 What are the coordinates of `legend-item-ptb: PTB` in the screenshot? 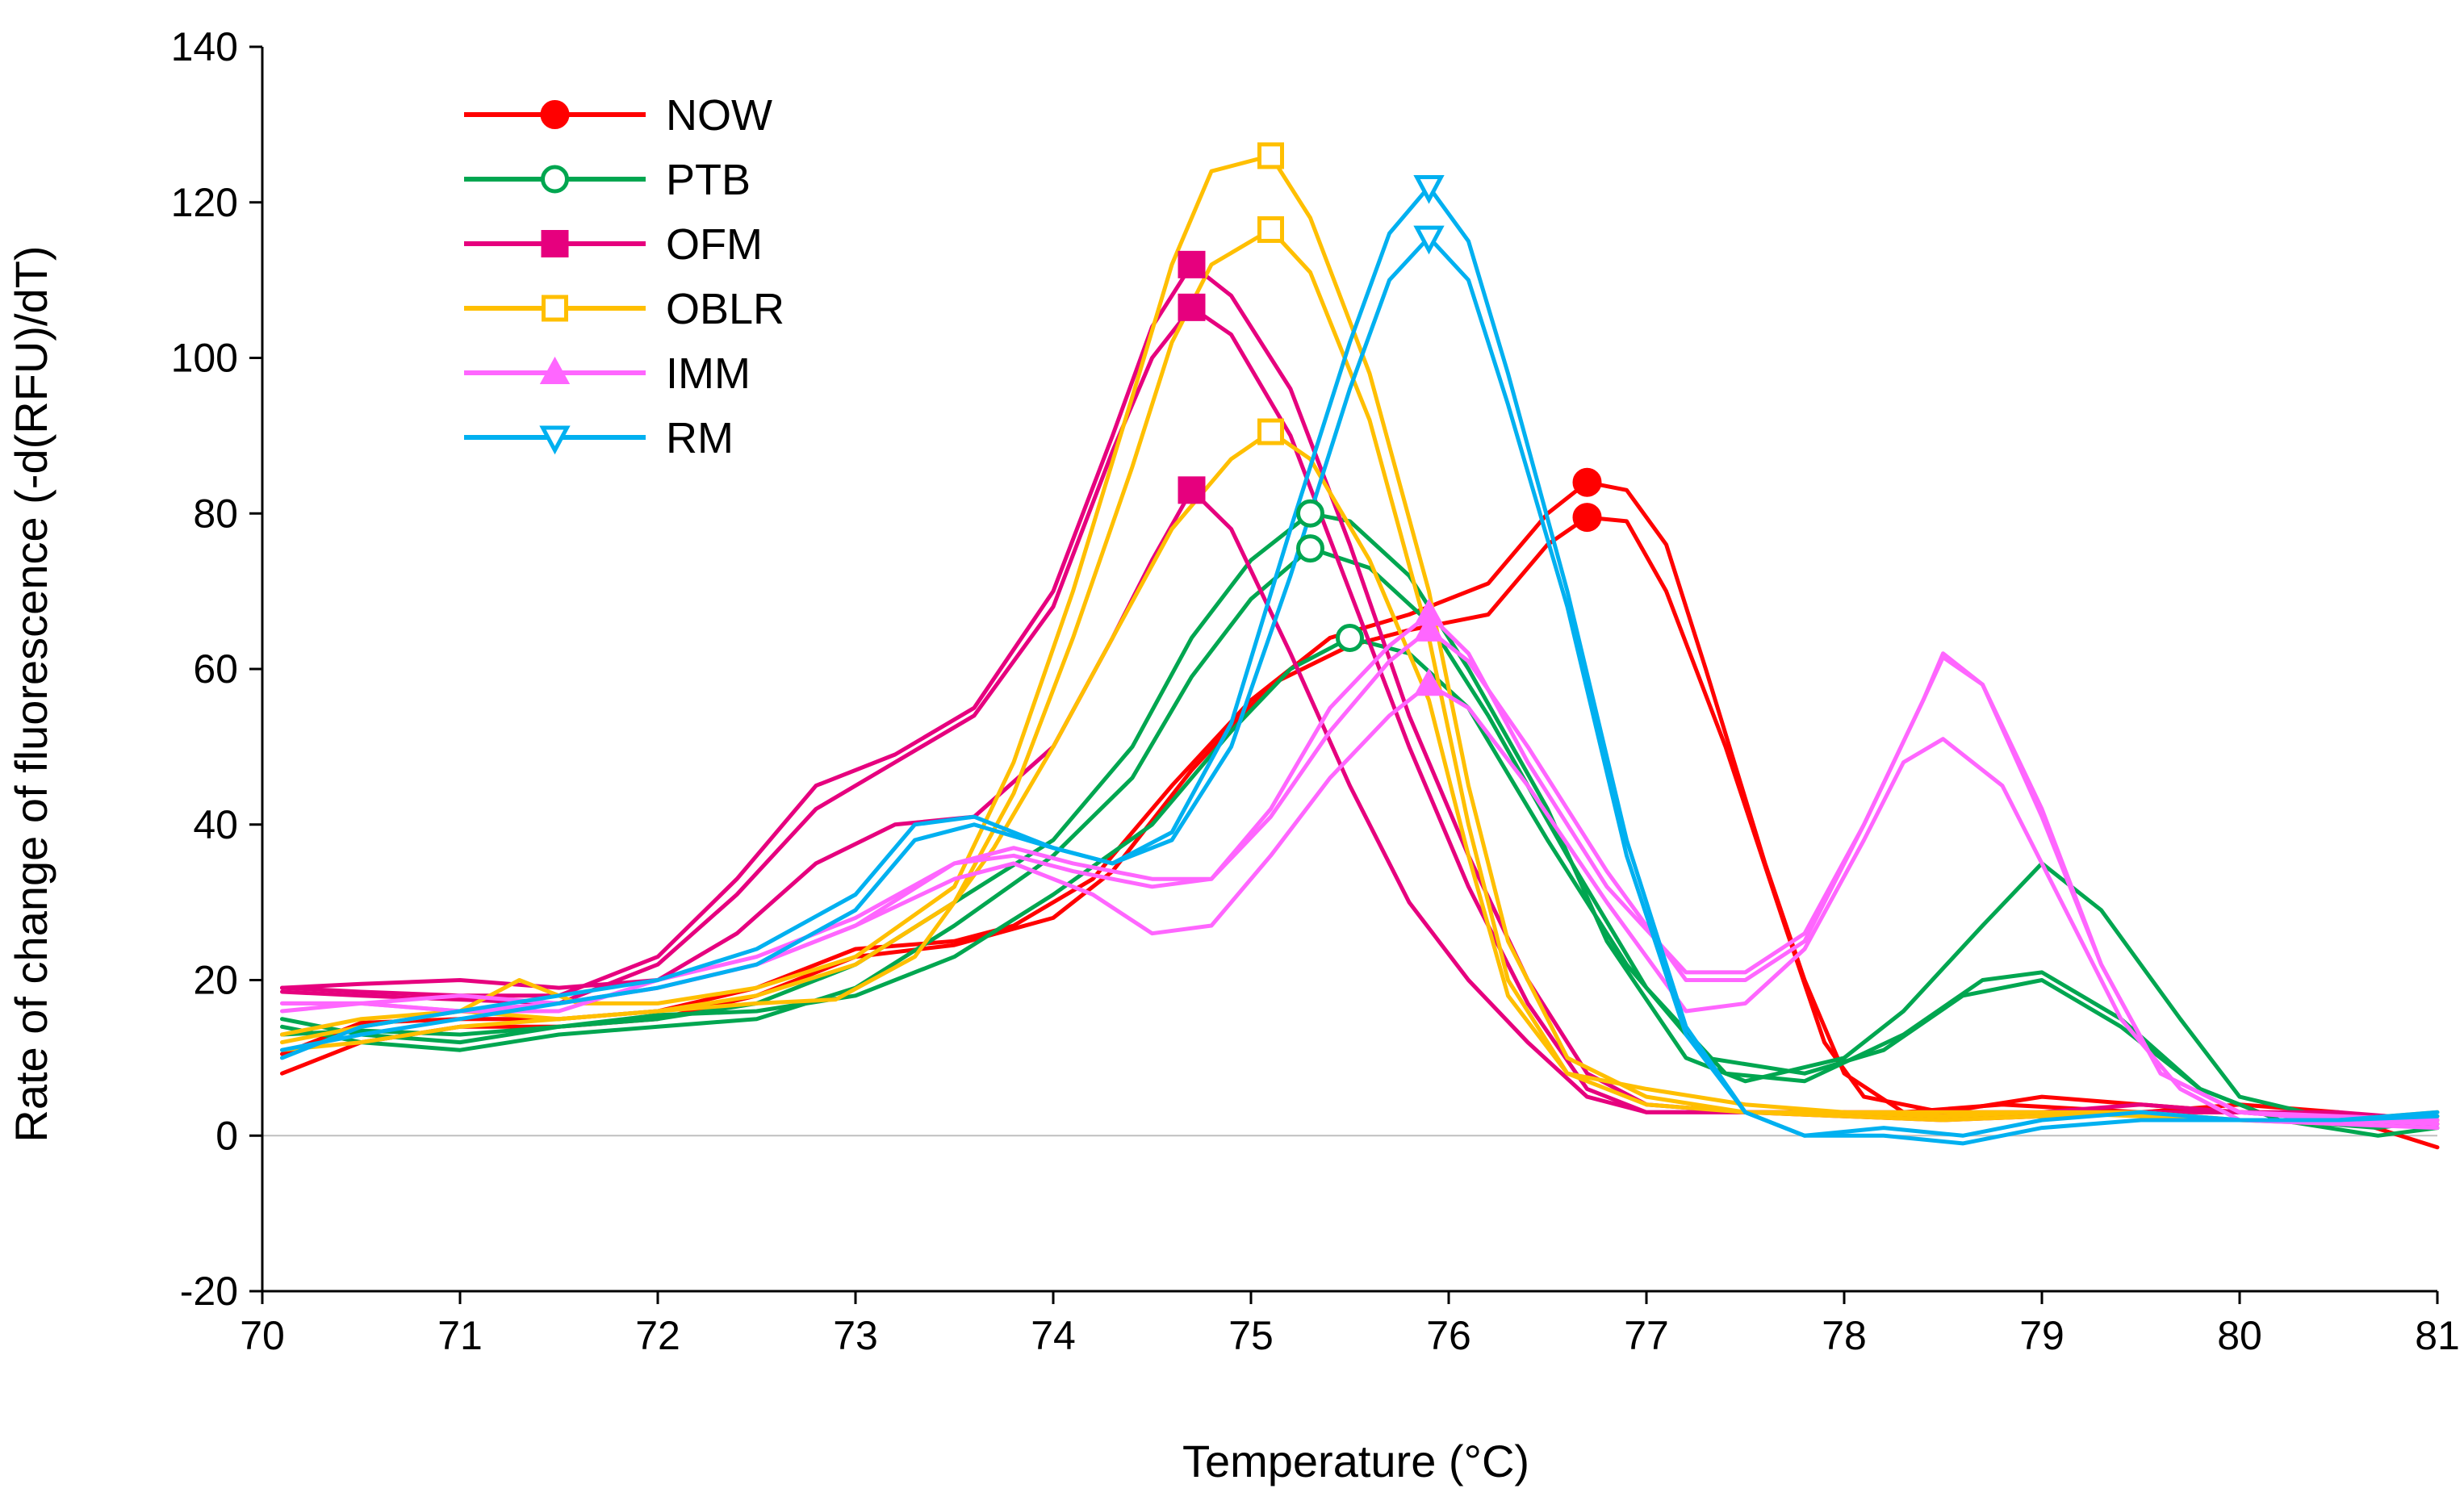 It's located at (607, 180).